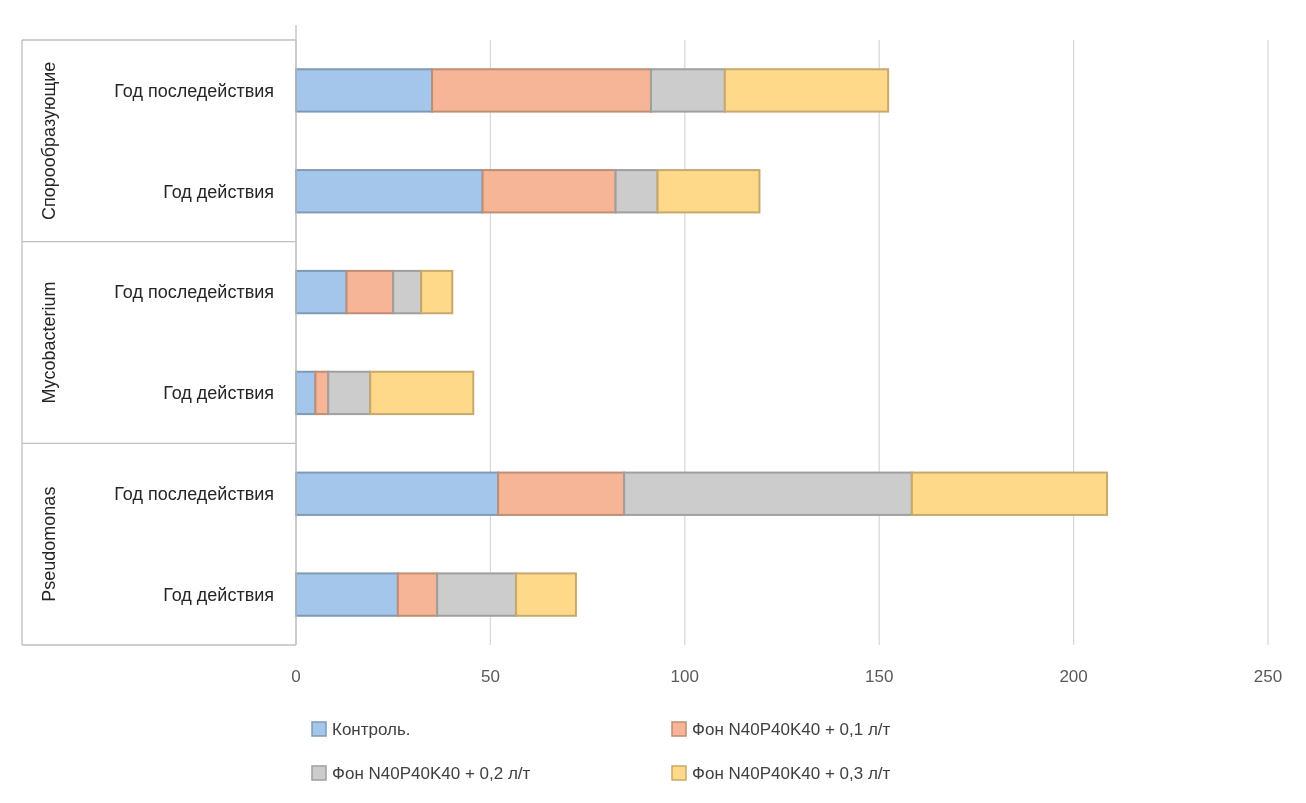 The height and width of the screenshot is (803, 1306). Describe the element at coordinates (49, 342) in the screenshot. I see `text: Mycobacterium` at that location.